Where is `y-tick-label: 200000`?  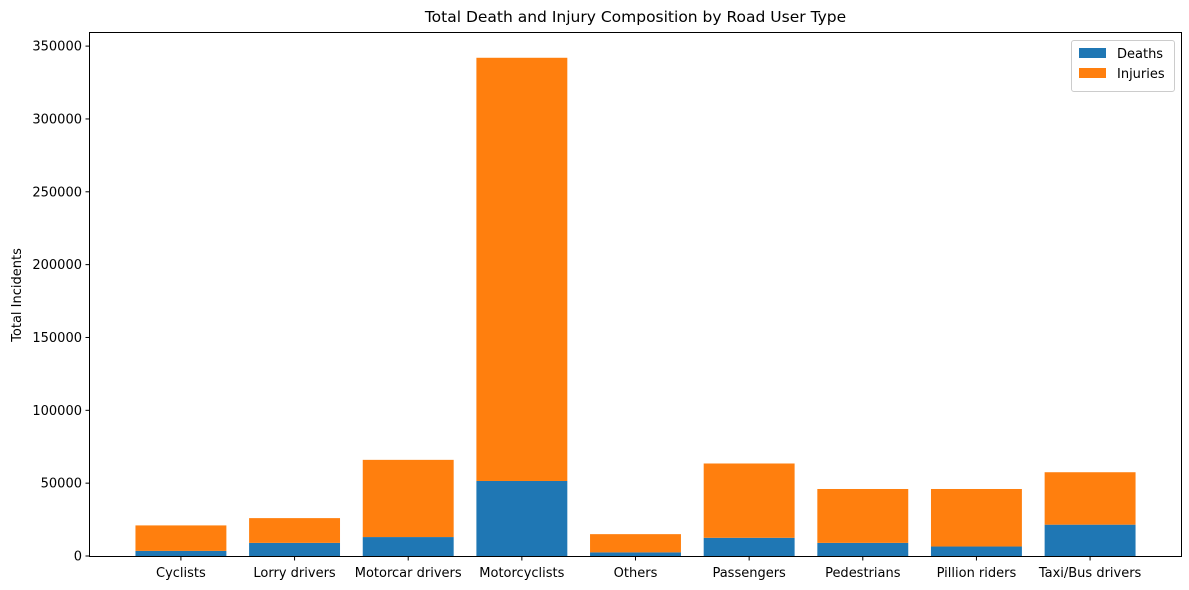 y-tick-label: 200000 is located at coordinates (57, 265).